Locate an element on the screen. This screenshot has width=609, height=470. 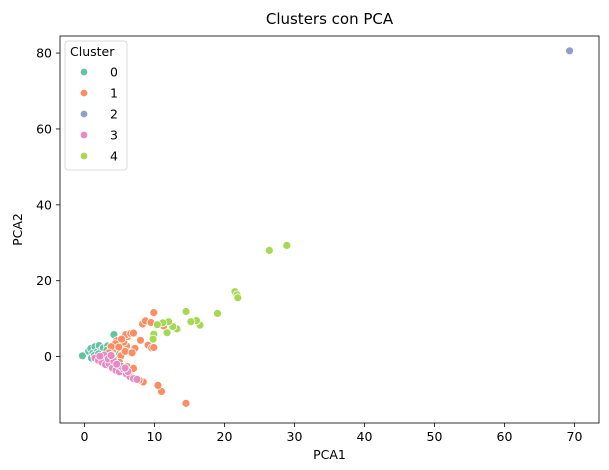
legend-label-0: 0 is located at coordinates (114, 72).